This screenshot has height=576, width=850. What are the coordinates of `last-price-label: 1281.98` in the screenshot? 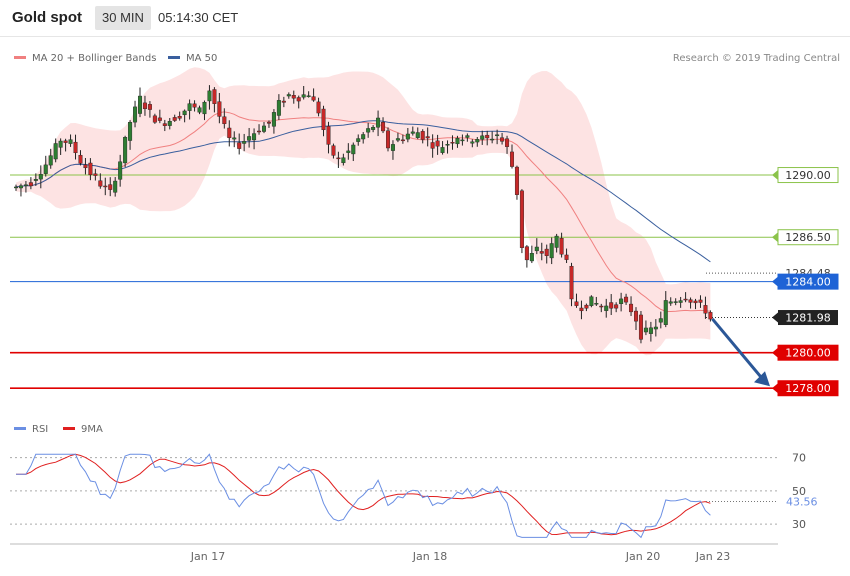 It's located at (808, 318).